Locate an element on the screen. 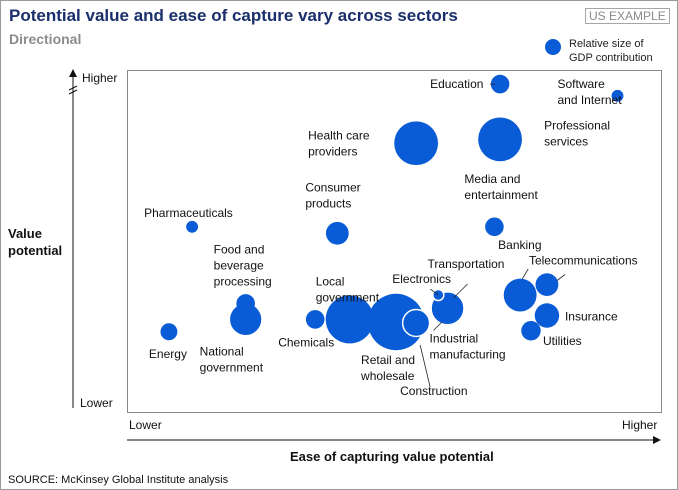  region-badge: US EXAMPLE is located at coordinates (627, 16).